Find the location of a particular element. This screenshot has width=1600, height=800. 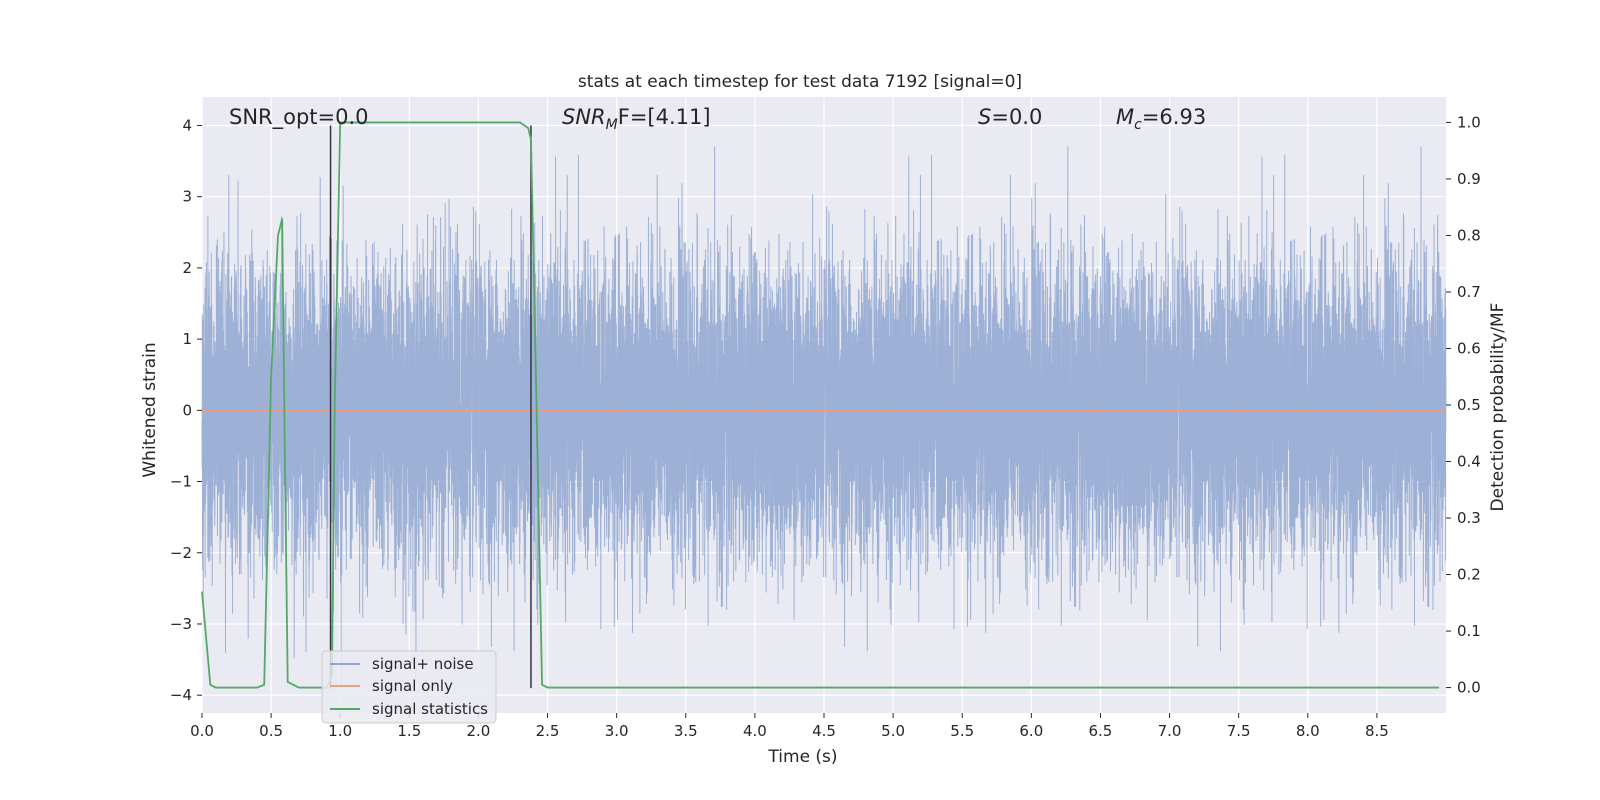

x-tick-label: 8.0 is located at coordinates (1308, 731).